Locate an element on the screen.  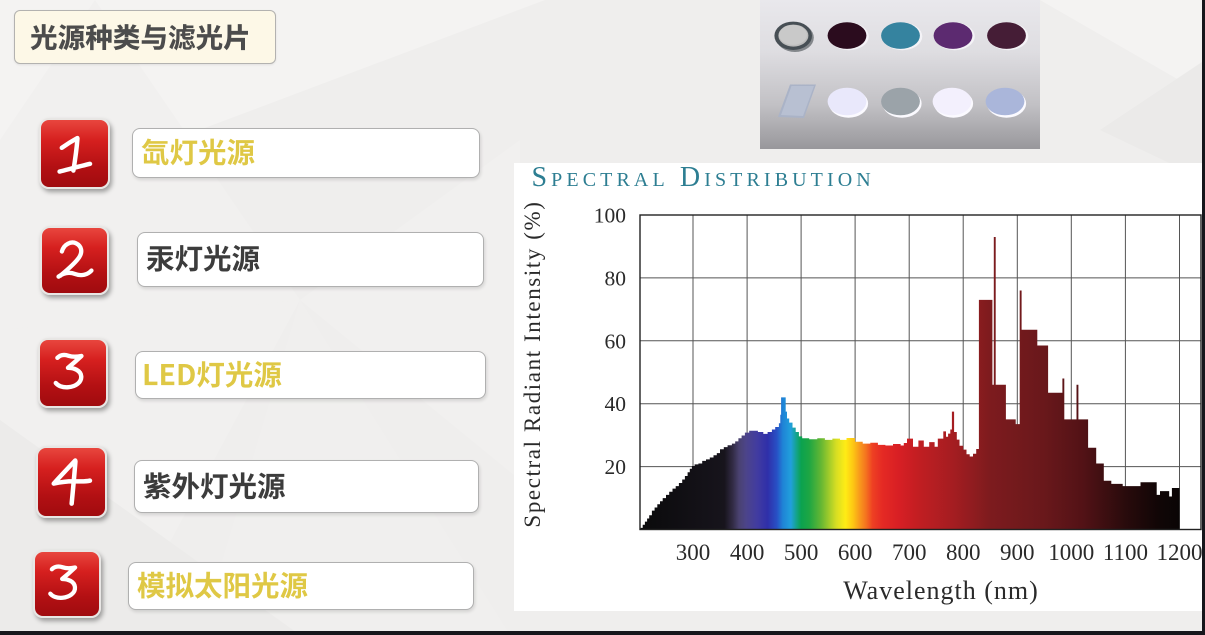
svg-text: 300 is located at coordinates (693, 552).